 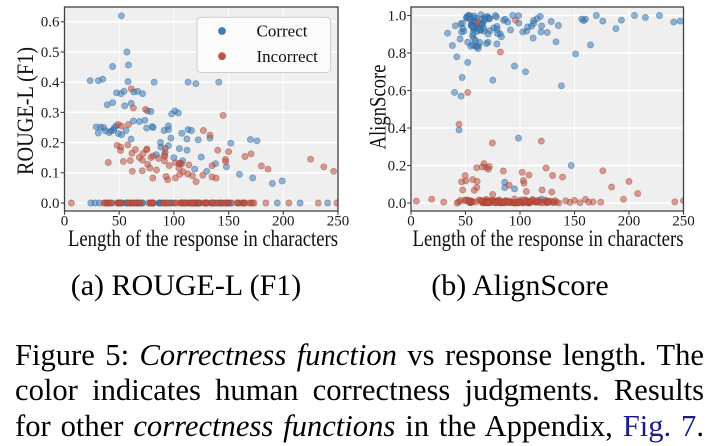 What do you see at coordinates (288, 56) in the screenshot?
I see `svg-text: Incorrect` at bounding box center [288, 56].